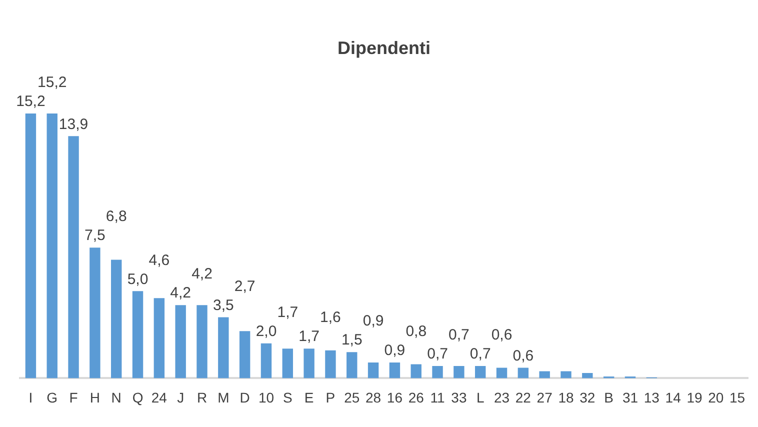  I want to click on x-tick-label: J, so click(180, 397).